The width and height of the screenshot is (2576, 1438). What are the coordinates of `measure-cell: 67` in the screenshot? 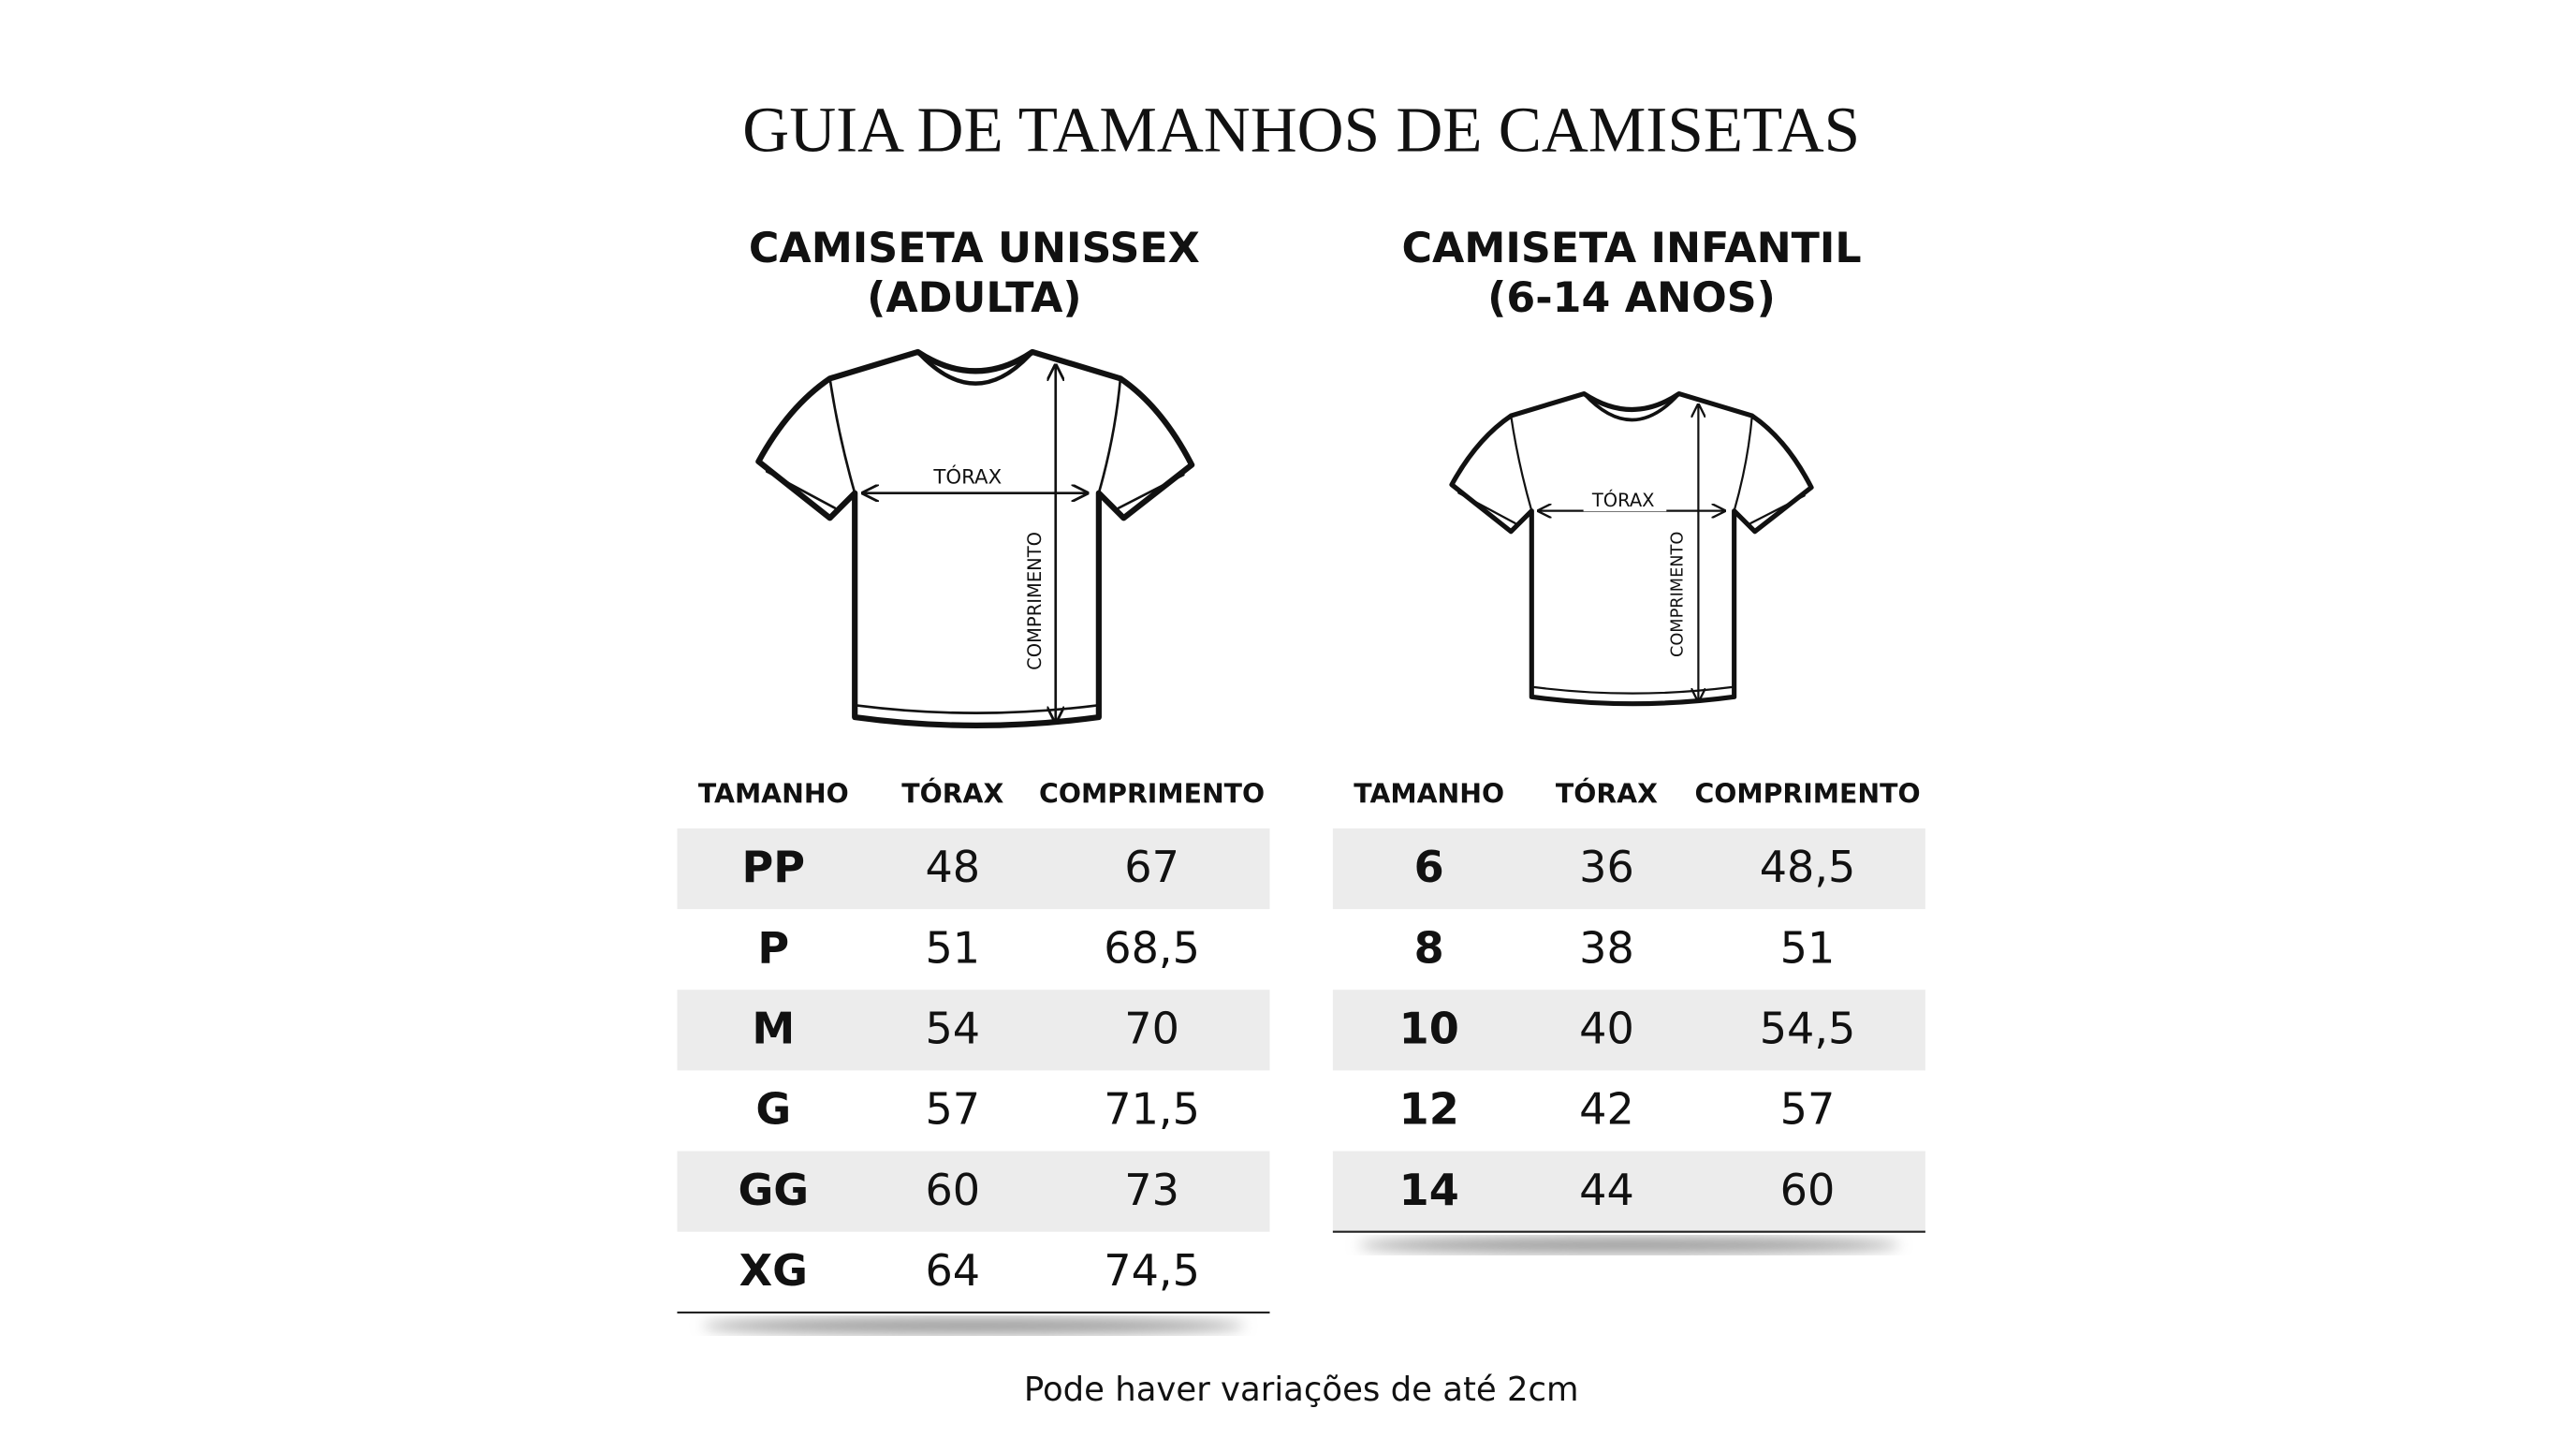 It's located at (1151, 867).